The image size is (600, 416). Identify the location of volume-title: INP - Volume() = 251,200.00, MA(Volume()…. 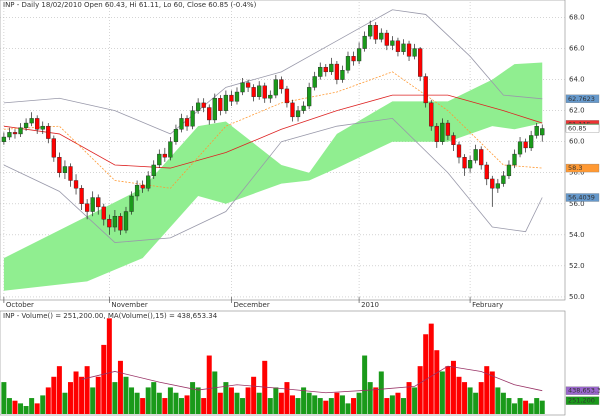
(110, 316).